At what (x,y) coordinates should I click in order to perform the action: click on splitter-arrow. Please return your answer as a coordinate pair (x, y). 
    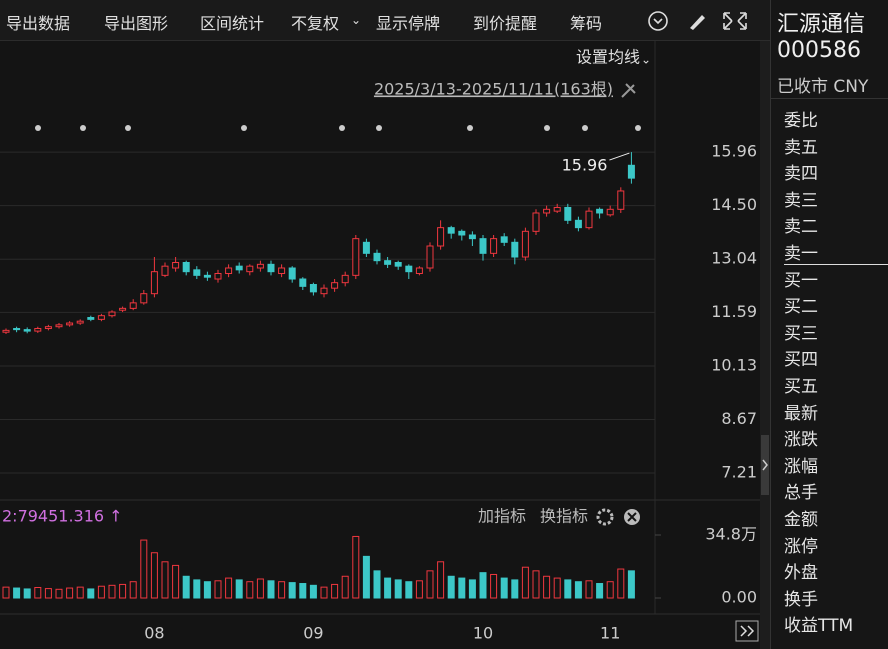
    Looking at the image, I should click on (765, 465).